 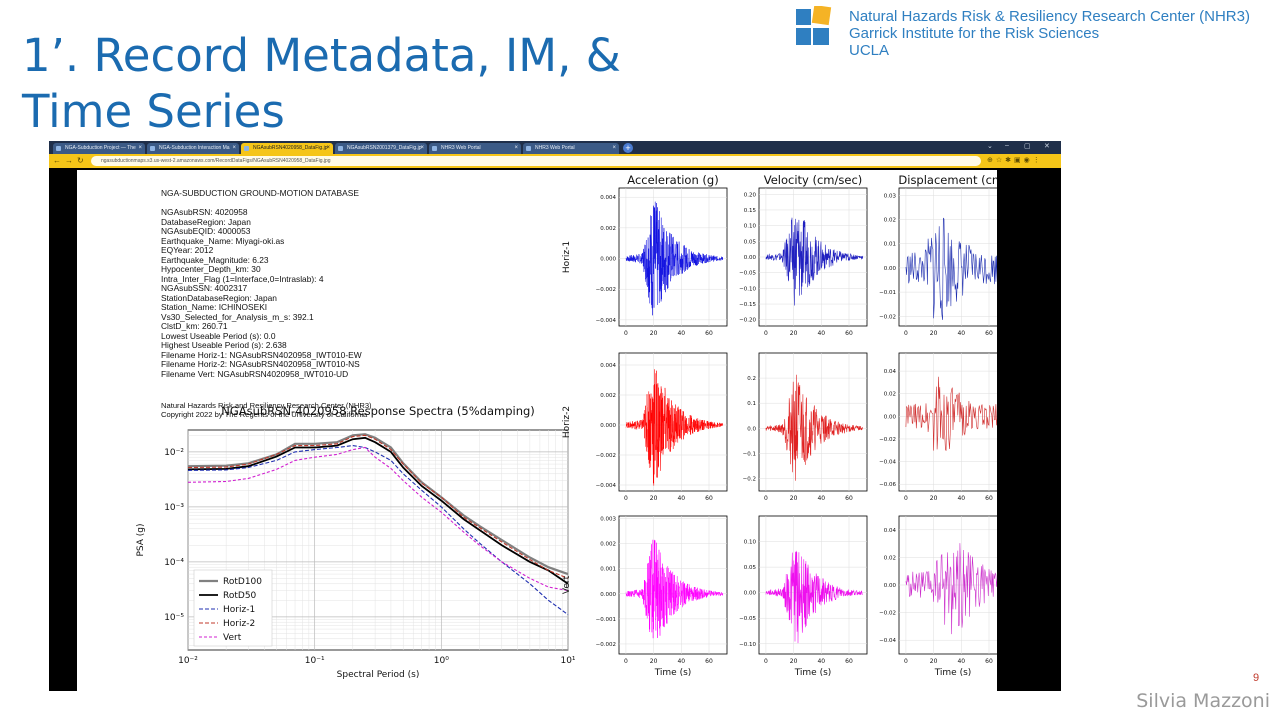 What do you see at coordinates (887, 485) in the screenshot?
I see `y-tick-label: −0.06` at bounding box center [887, 485].